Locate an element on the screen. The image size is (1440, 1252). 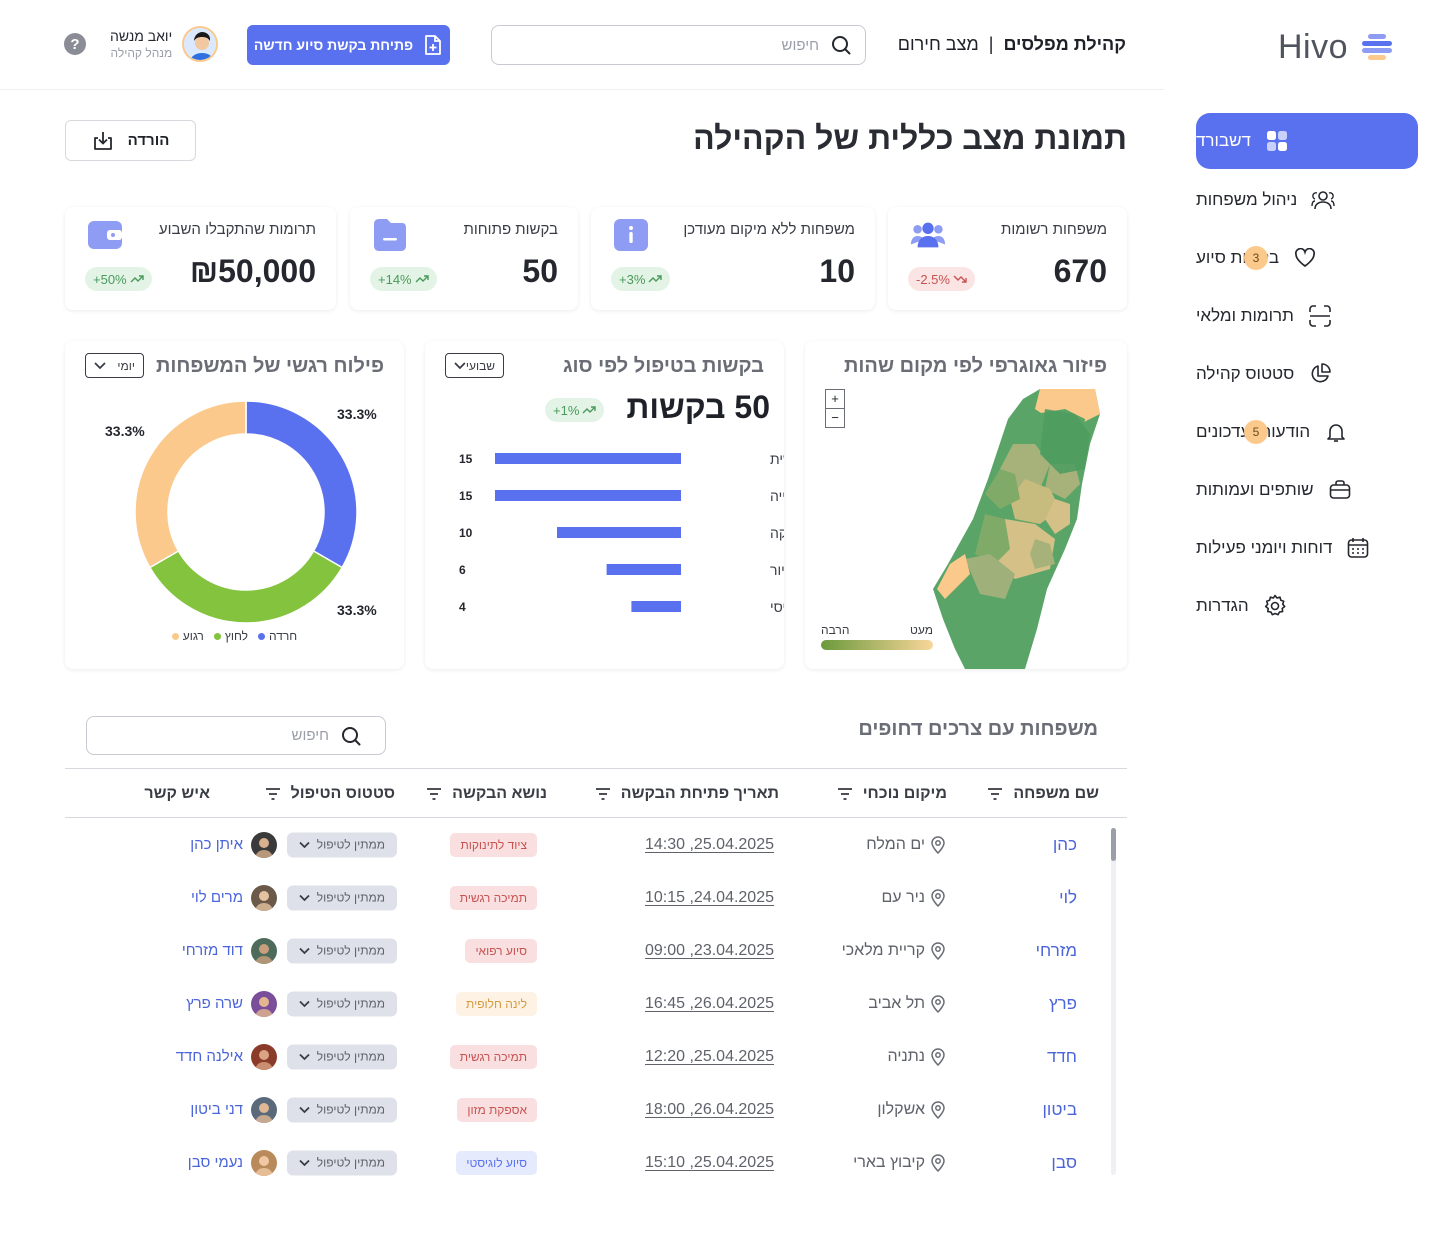
family-name-link: כהן is located at coordinates (1064, 844).